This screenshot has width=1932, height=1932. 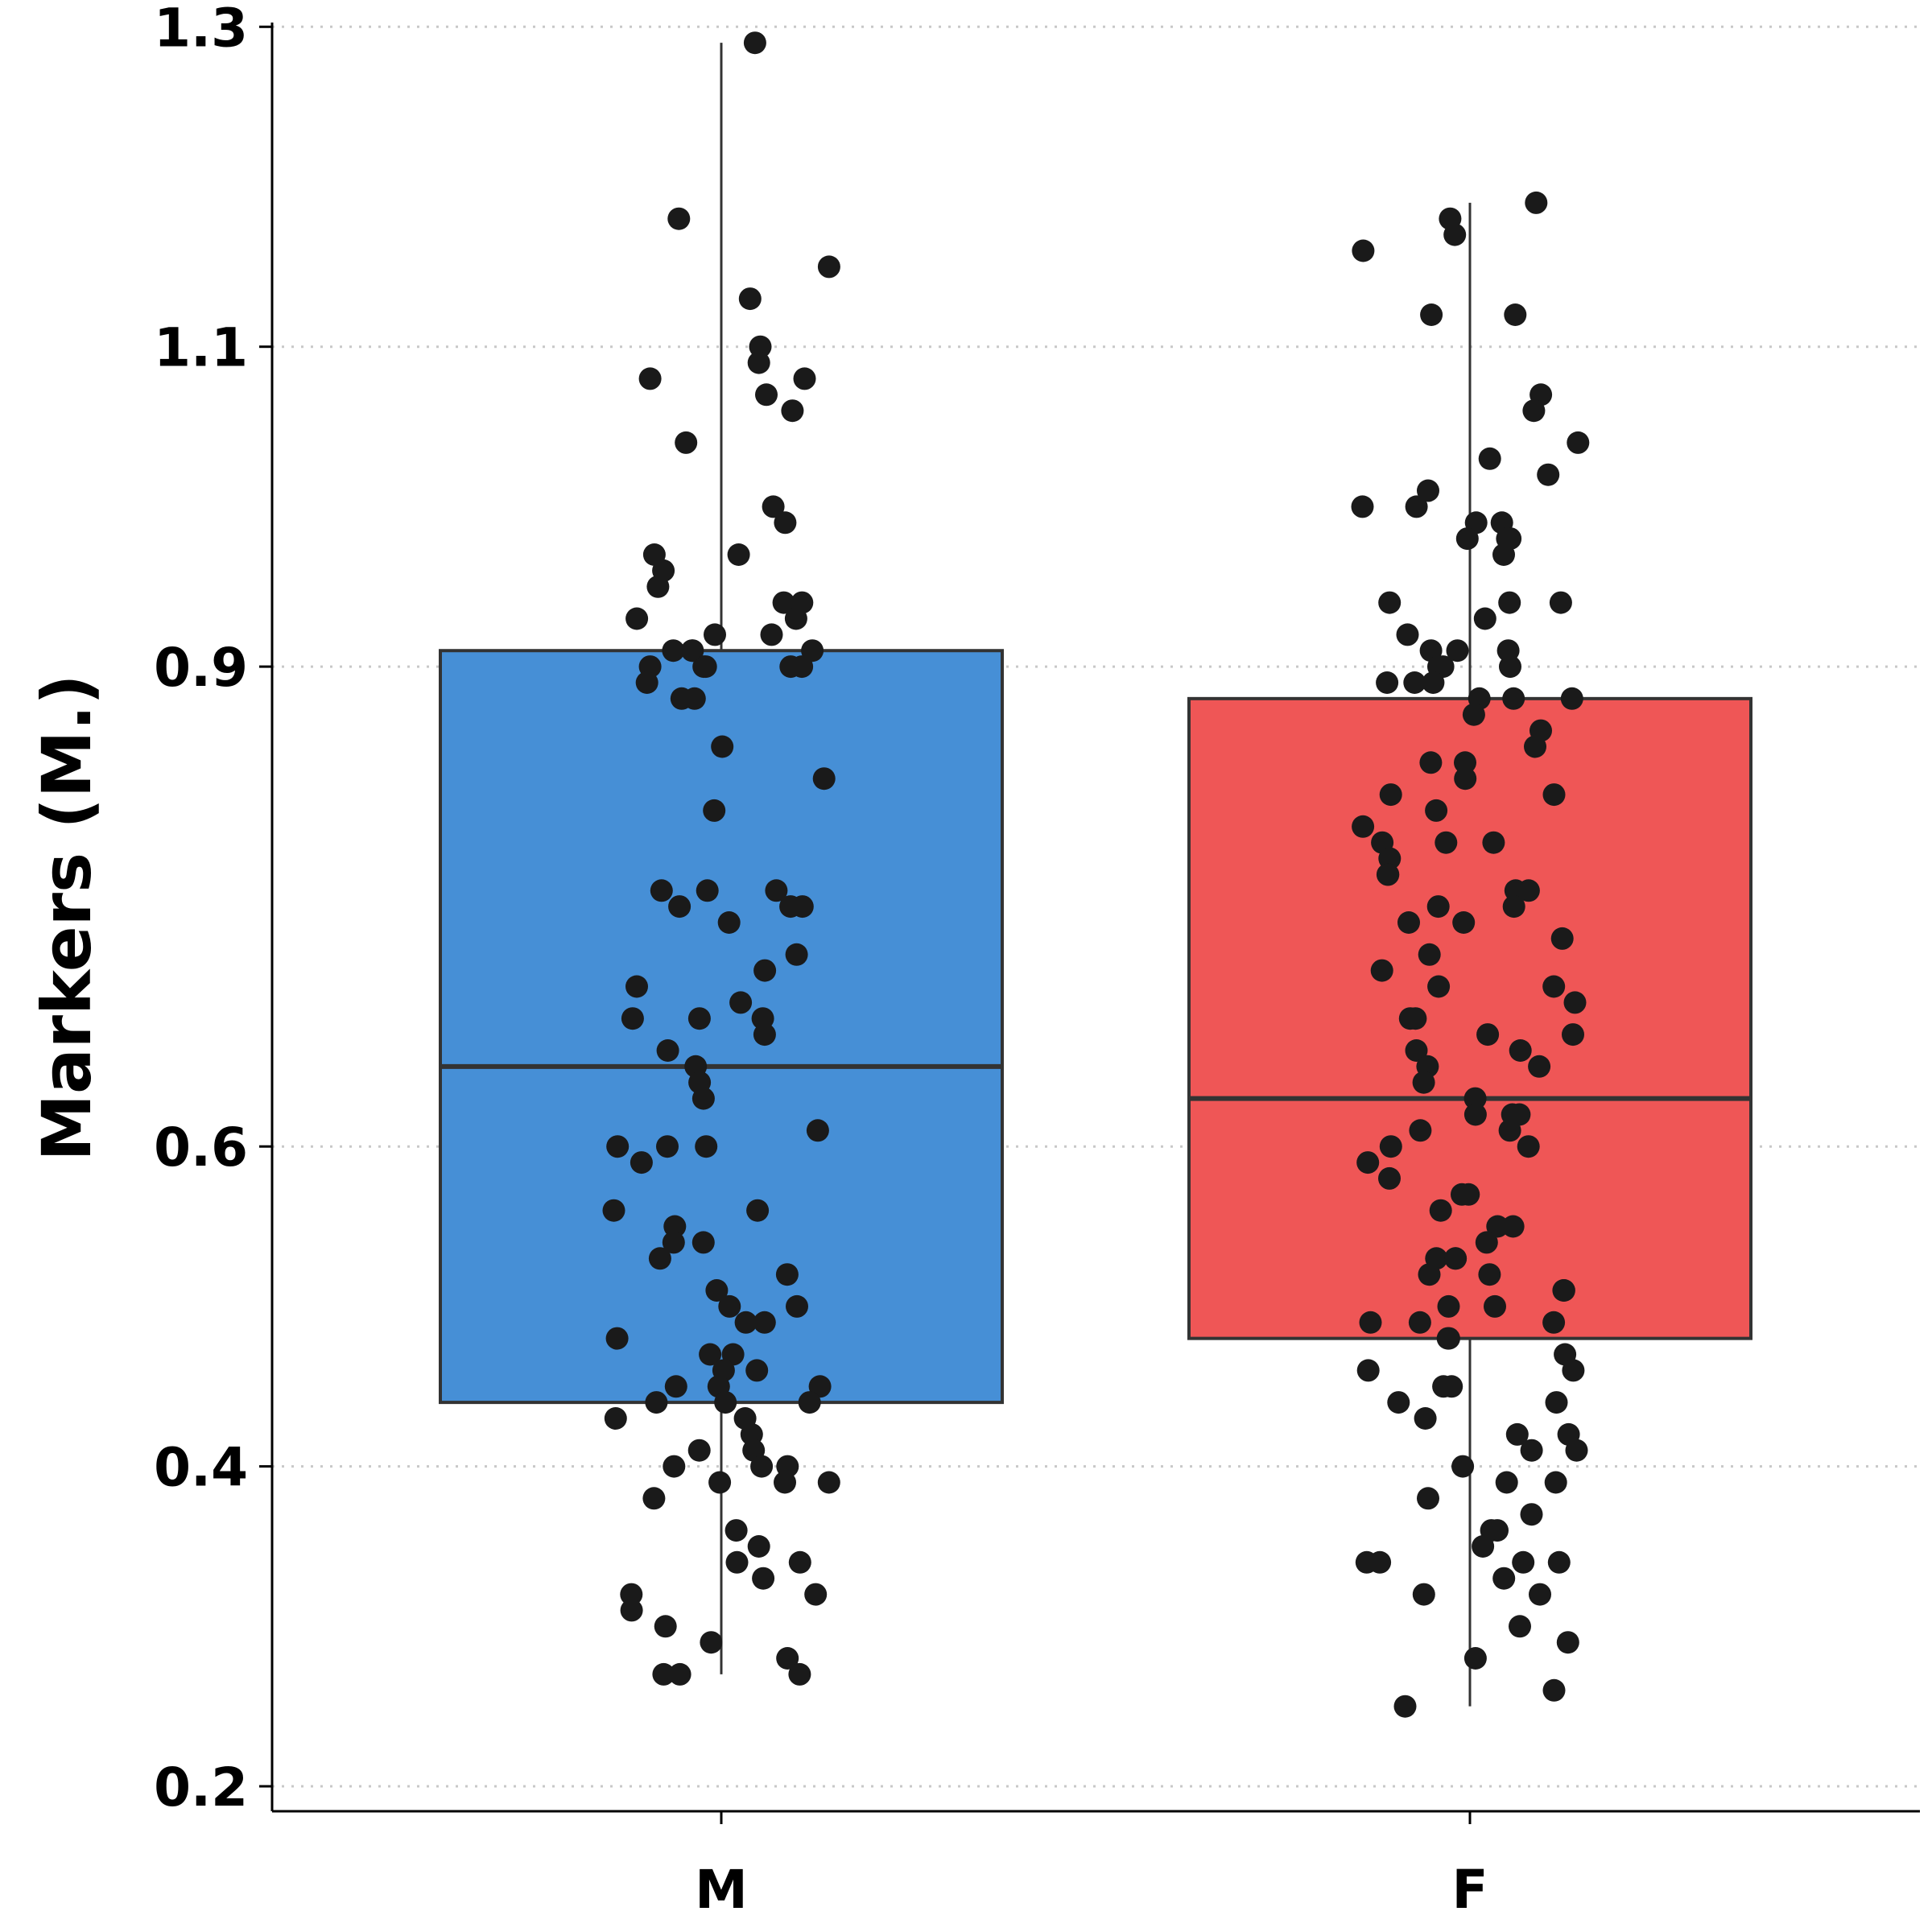 What do you see at coordinates (721, 1890) in the screenshot?
I see `x-tick-label-m: M` at bounding box center [721, 1890].